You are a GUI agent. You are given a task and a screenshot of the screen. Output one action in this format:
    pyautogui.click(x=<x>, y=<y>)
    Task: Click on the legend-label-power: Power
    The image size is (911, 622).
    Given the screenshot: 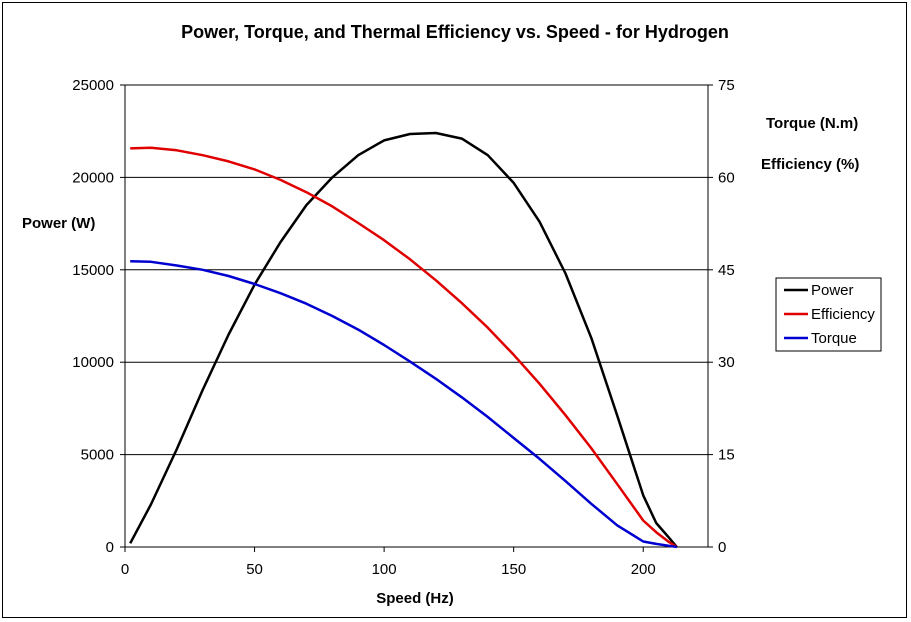 What is the action you would take?
    pyautogui.click(x=832, y=290)
    